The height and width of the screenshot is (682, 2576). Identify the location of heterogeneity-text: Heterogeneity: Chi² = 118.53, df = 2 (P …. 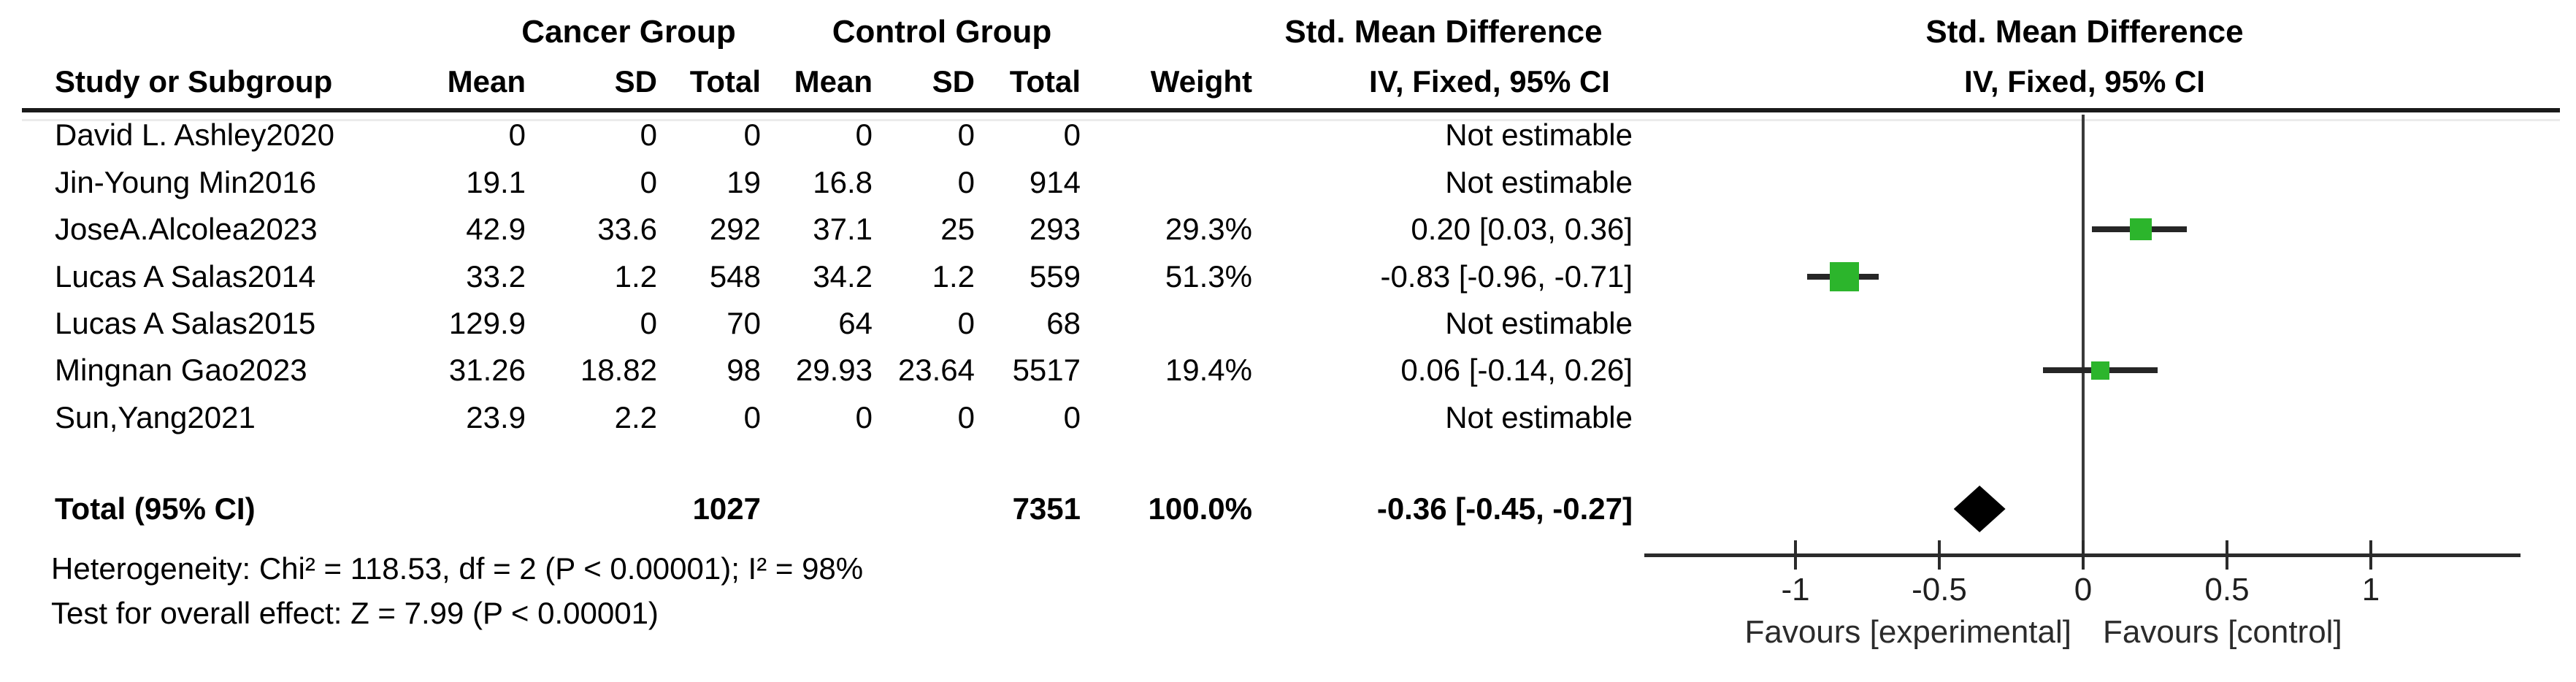
(457, 568).